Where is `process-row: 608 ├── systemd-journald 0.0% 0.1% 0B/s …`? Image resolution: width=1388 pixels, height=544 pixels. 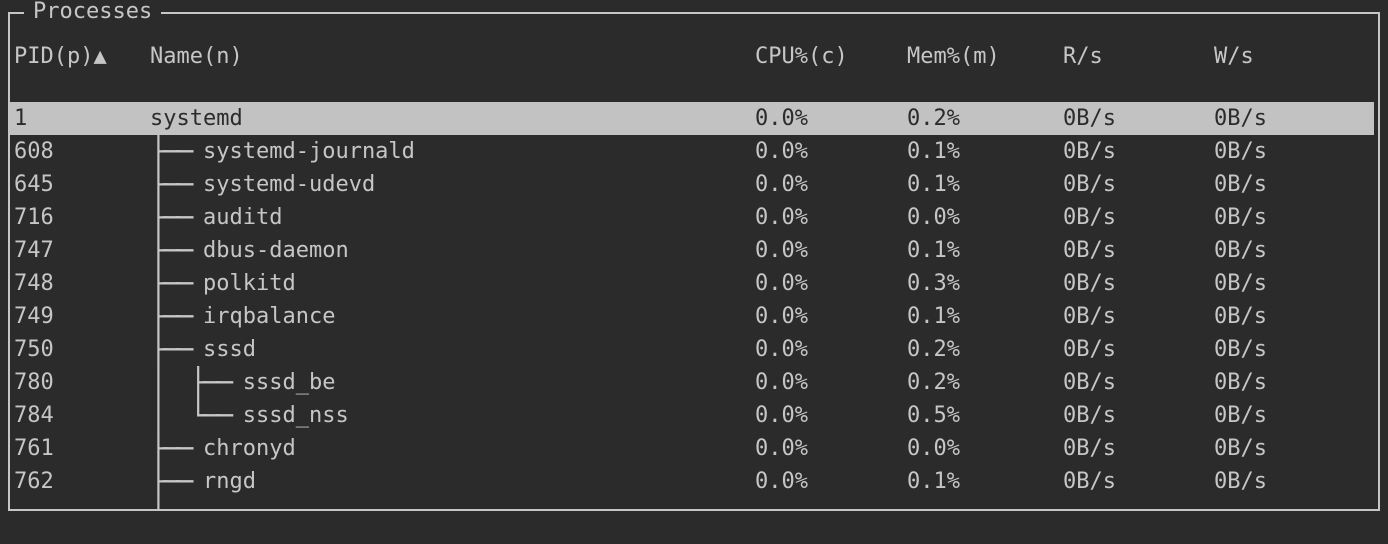
process-row: 608 ├── systemd-journald 0.0% 0.1% 0B/s … is located at coordinates (694, 151).